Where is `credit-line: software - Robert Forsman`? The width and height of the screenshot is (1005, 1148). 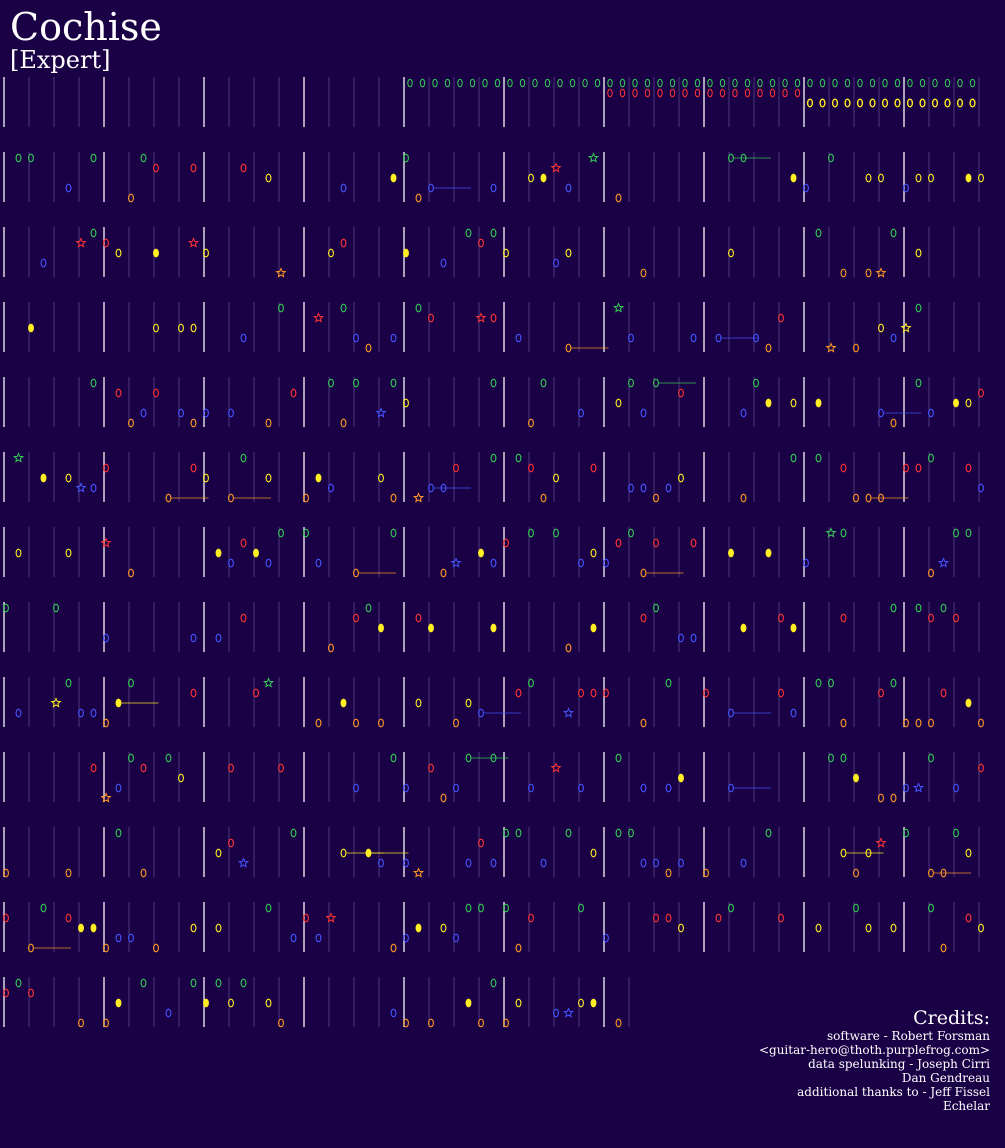 credit-line: software - Robert Forsman is located at coordinates (908, 1036).